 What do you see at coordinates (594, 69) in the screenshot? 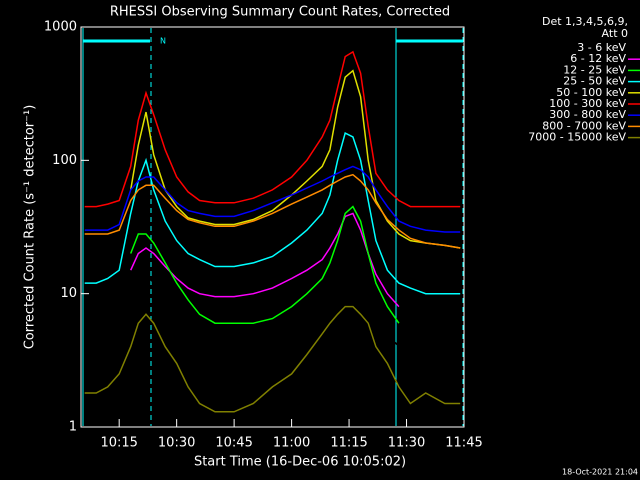
I see `legend-label: 12 - 25 keV` at bounding box center [594, 69].